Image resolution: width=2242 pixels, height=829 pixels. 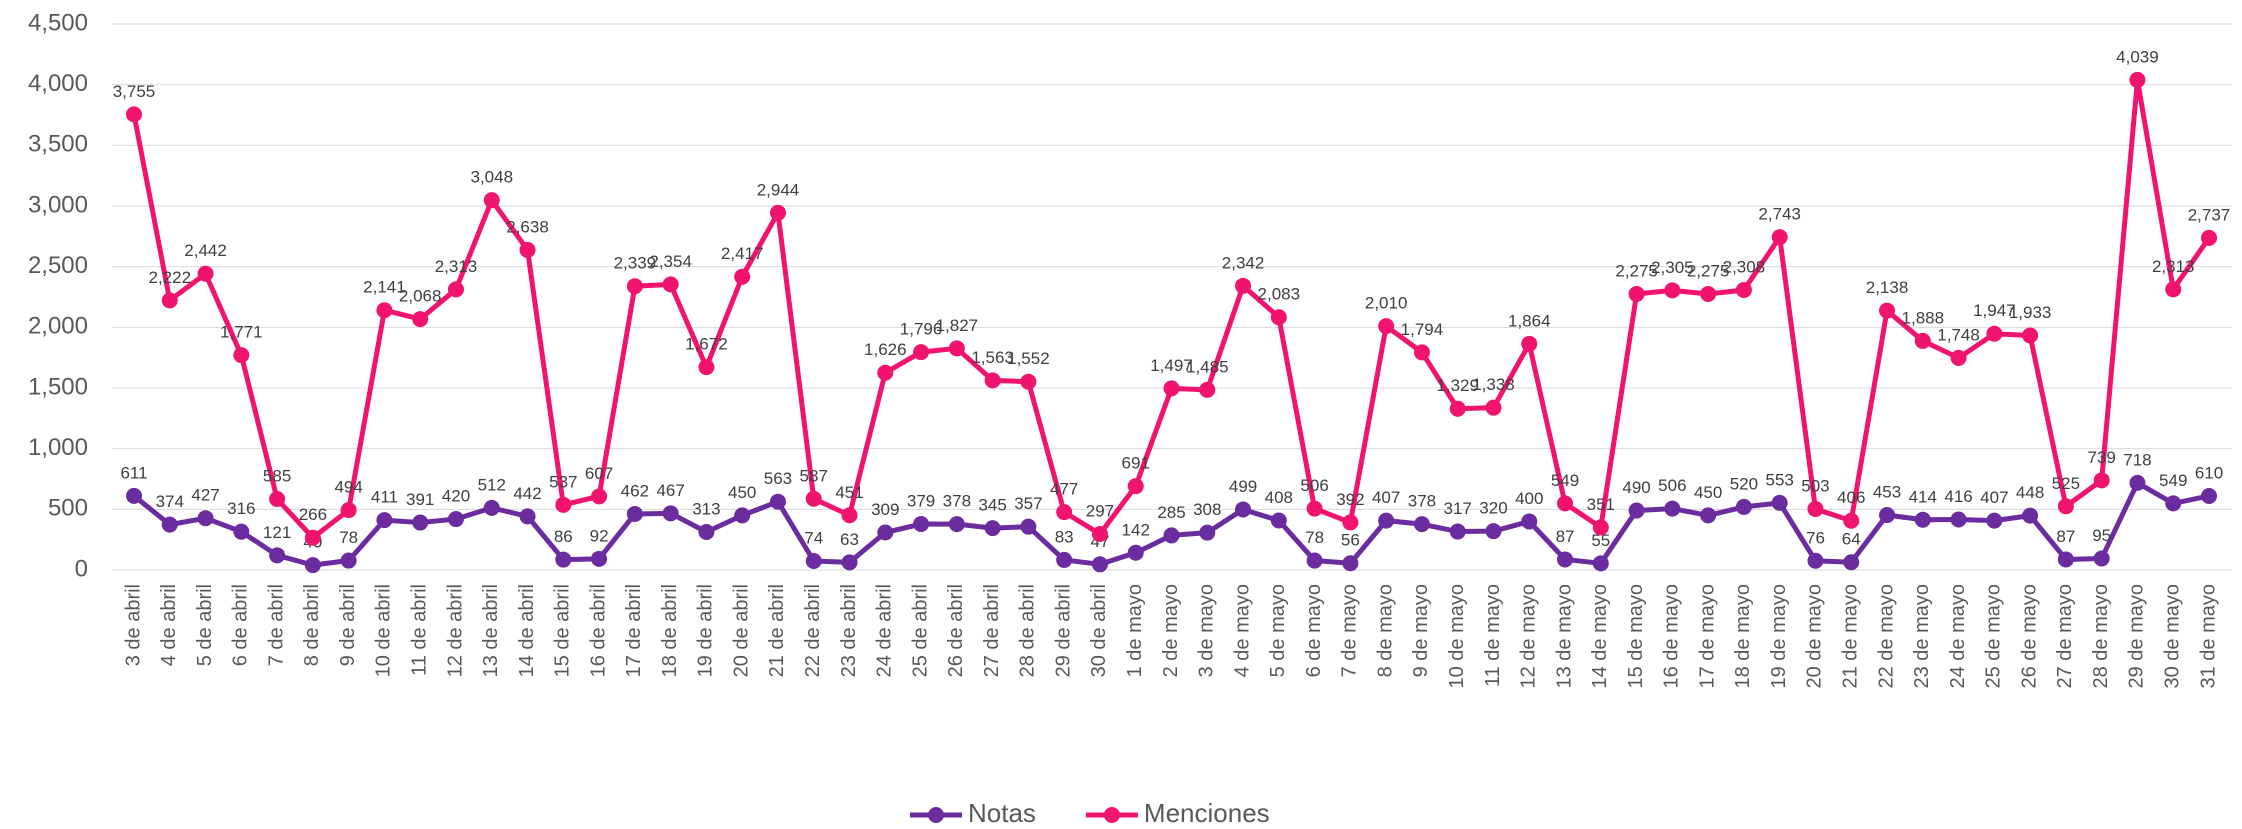 I want to click on data-label: 83, so click(x=1064, y=536).